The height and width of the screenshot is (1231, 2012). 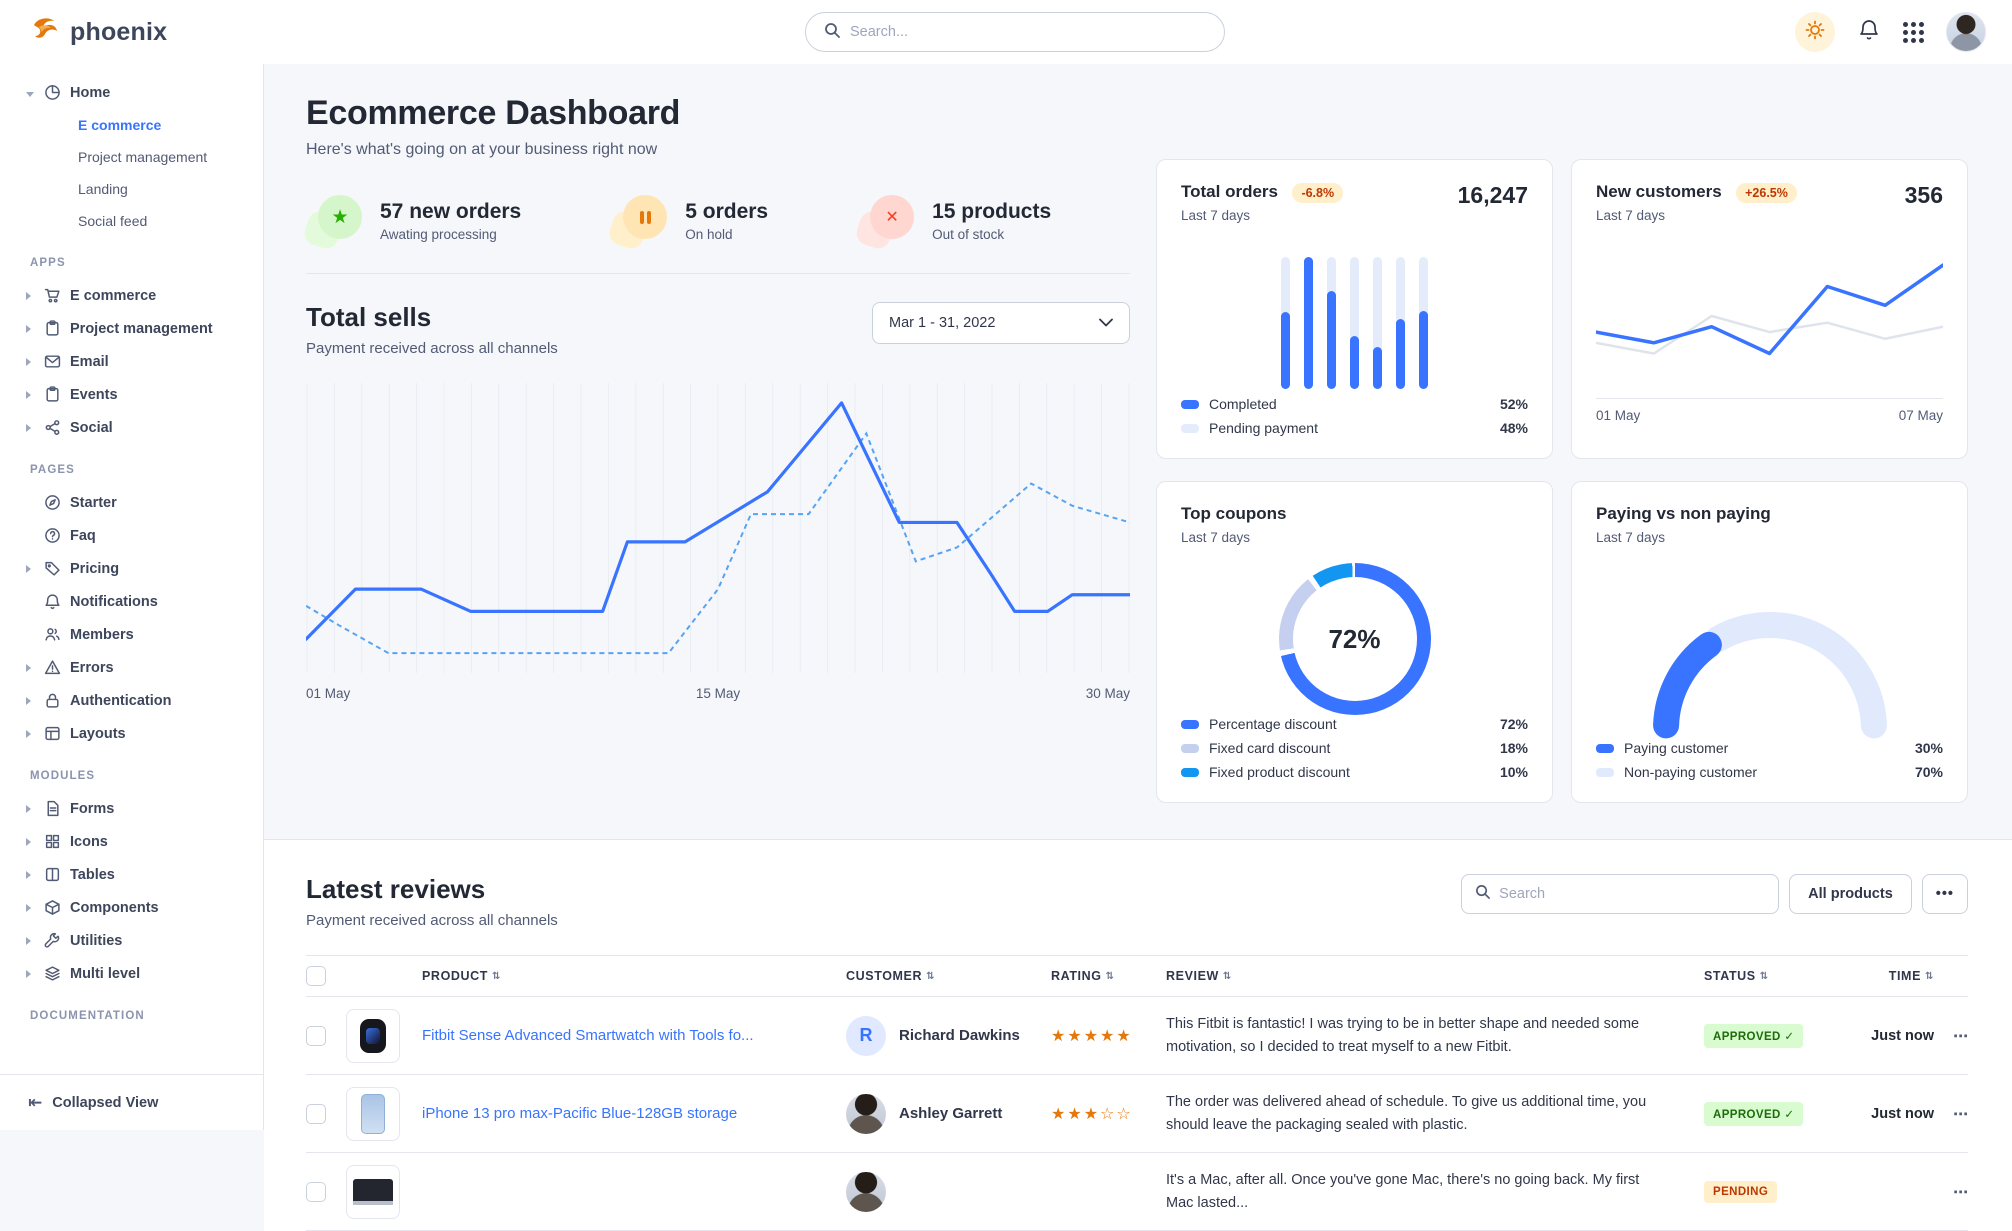 I want to click on phoenix-logo-icon, so click(x=45, y=32).